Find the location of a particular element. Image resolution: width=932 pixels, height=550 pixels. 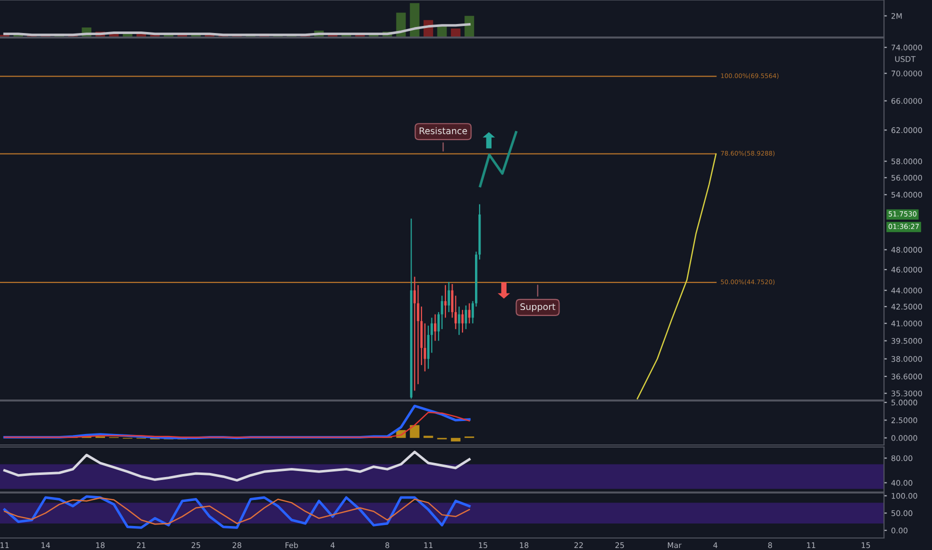

annotation: Support is located at coordinates (538, 307).